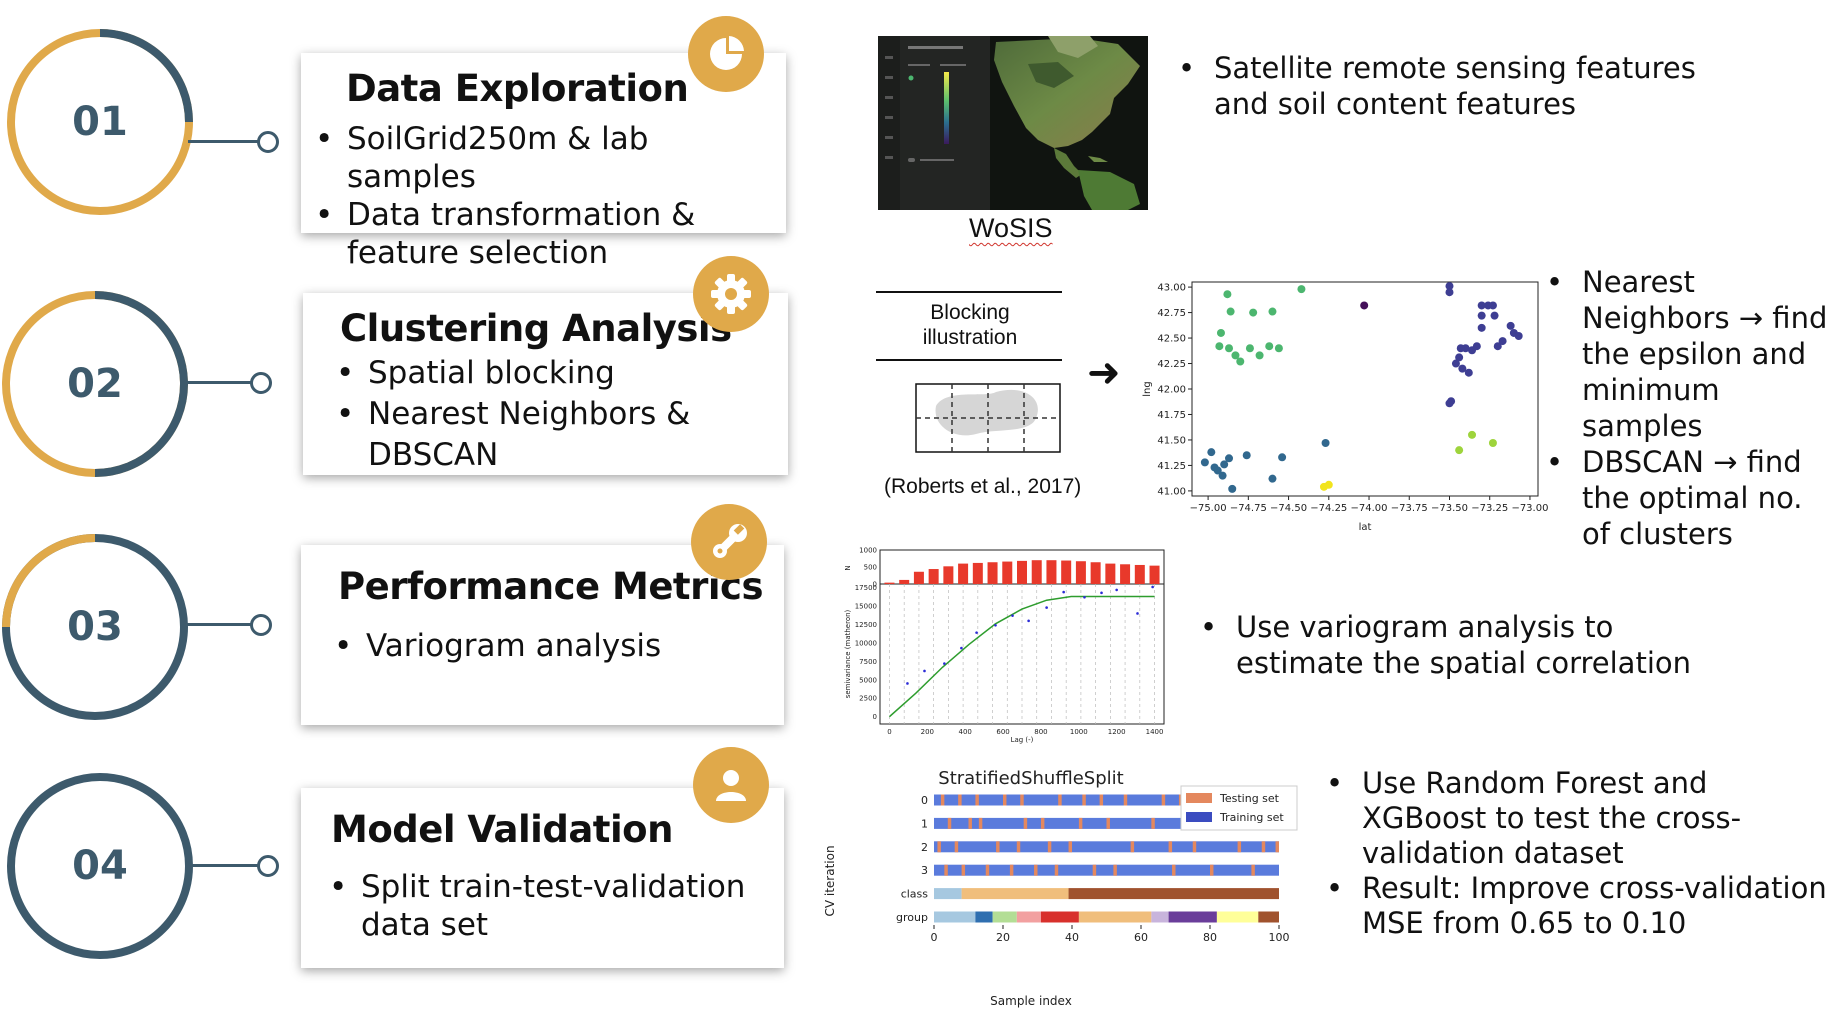  Describe the element at coordinates (731, 294) in the screenshot. I see `gear-icon` at that location.